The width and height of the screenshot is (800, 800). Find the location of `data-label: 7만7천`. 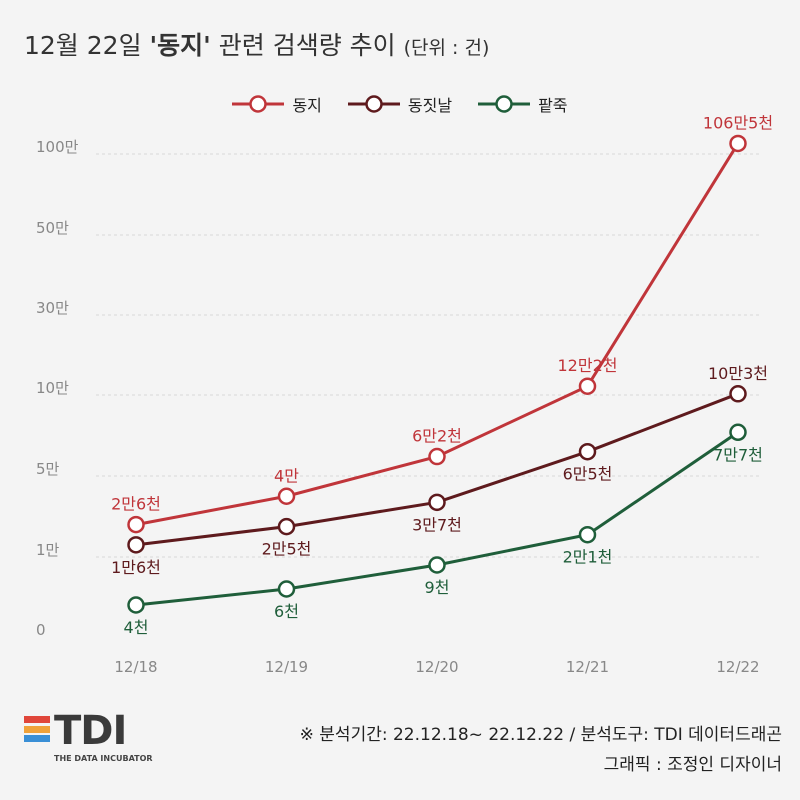

data-label: 7만7천 is located at coordinates (738, 454).